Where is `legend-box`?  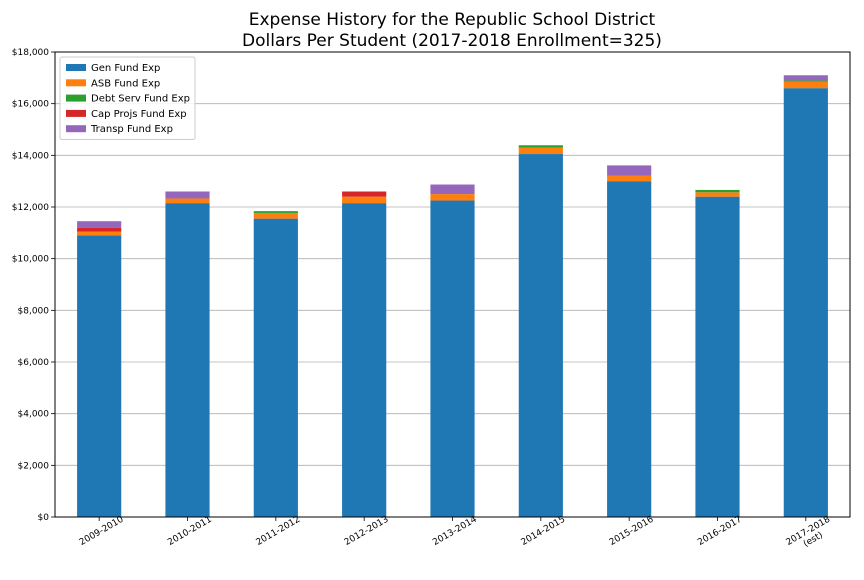 legend-box is located at coordinates (127, 98).